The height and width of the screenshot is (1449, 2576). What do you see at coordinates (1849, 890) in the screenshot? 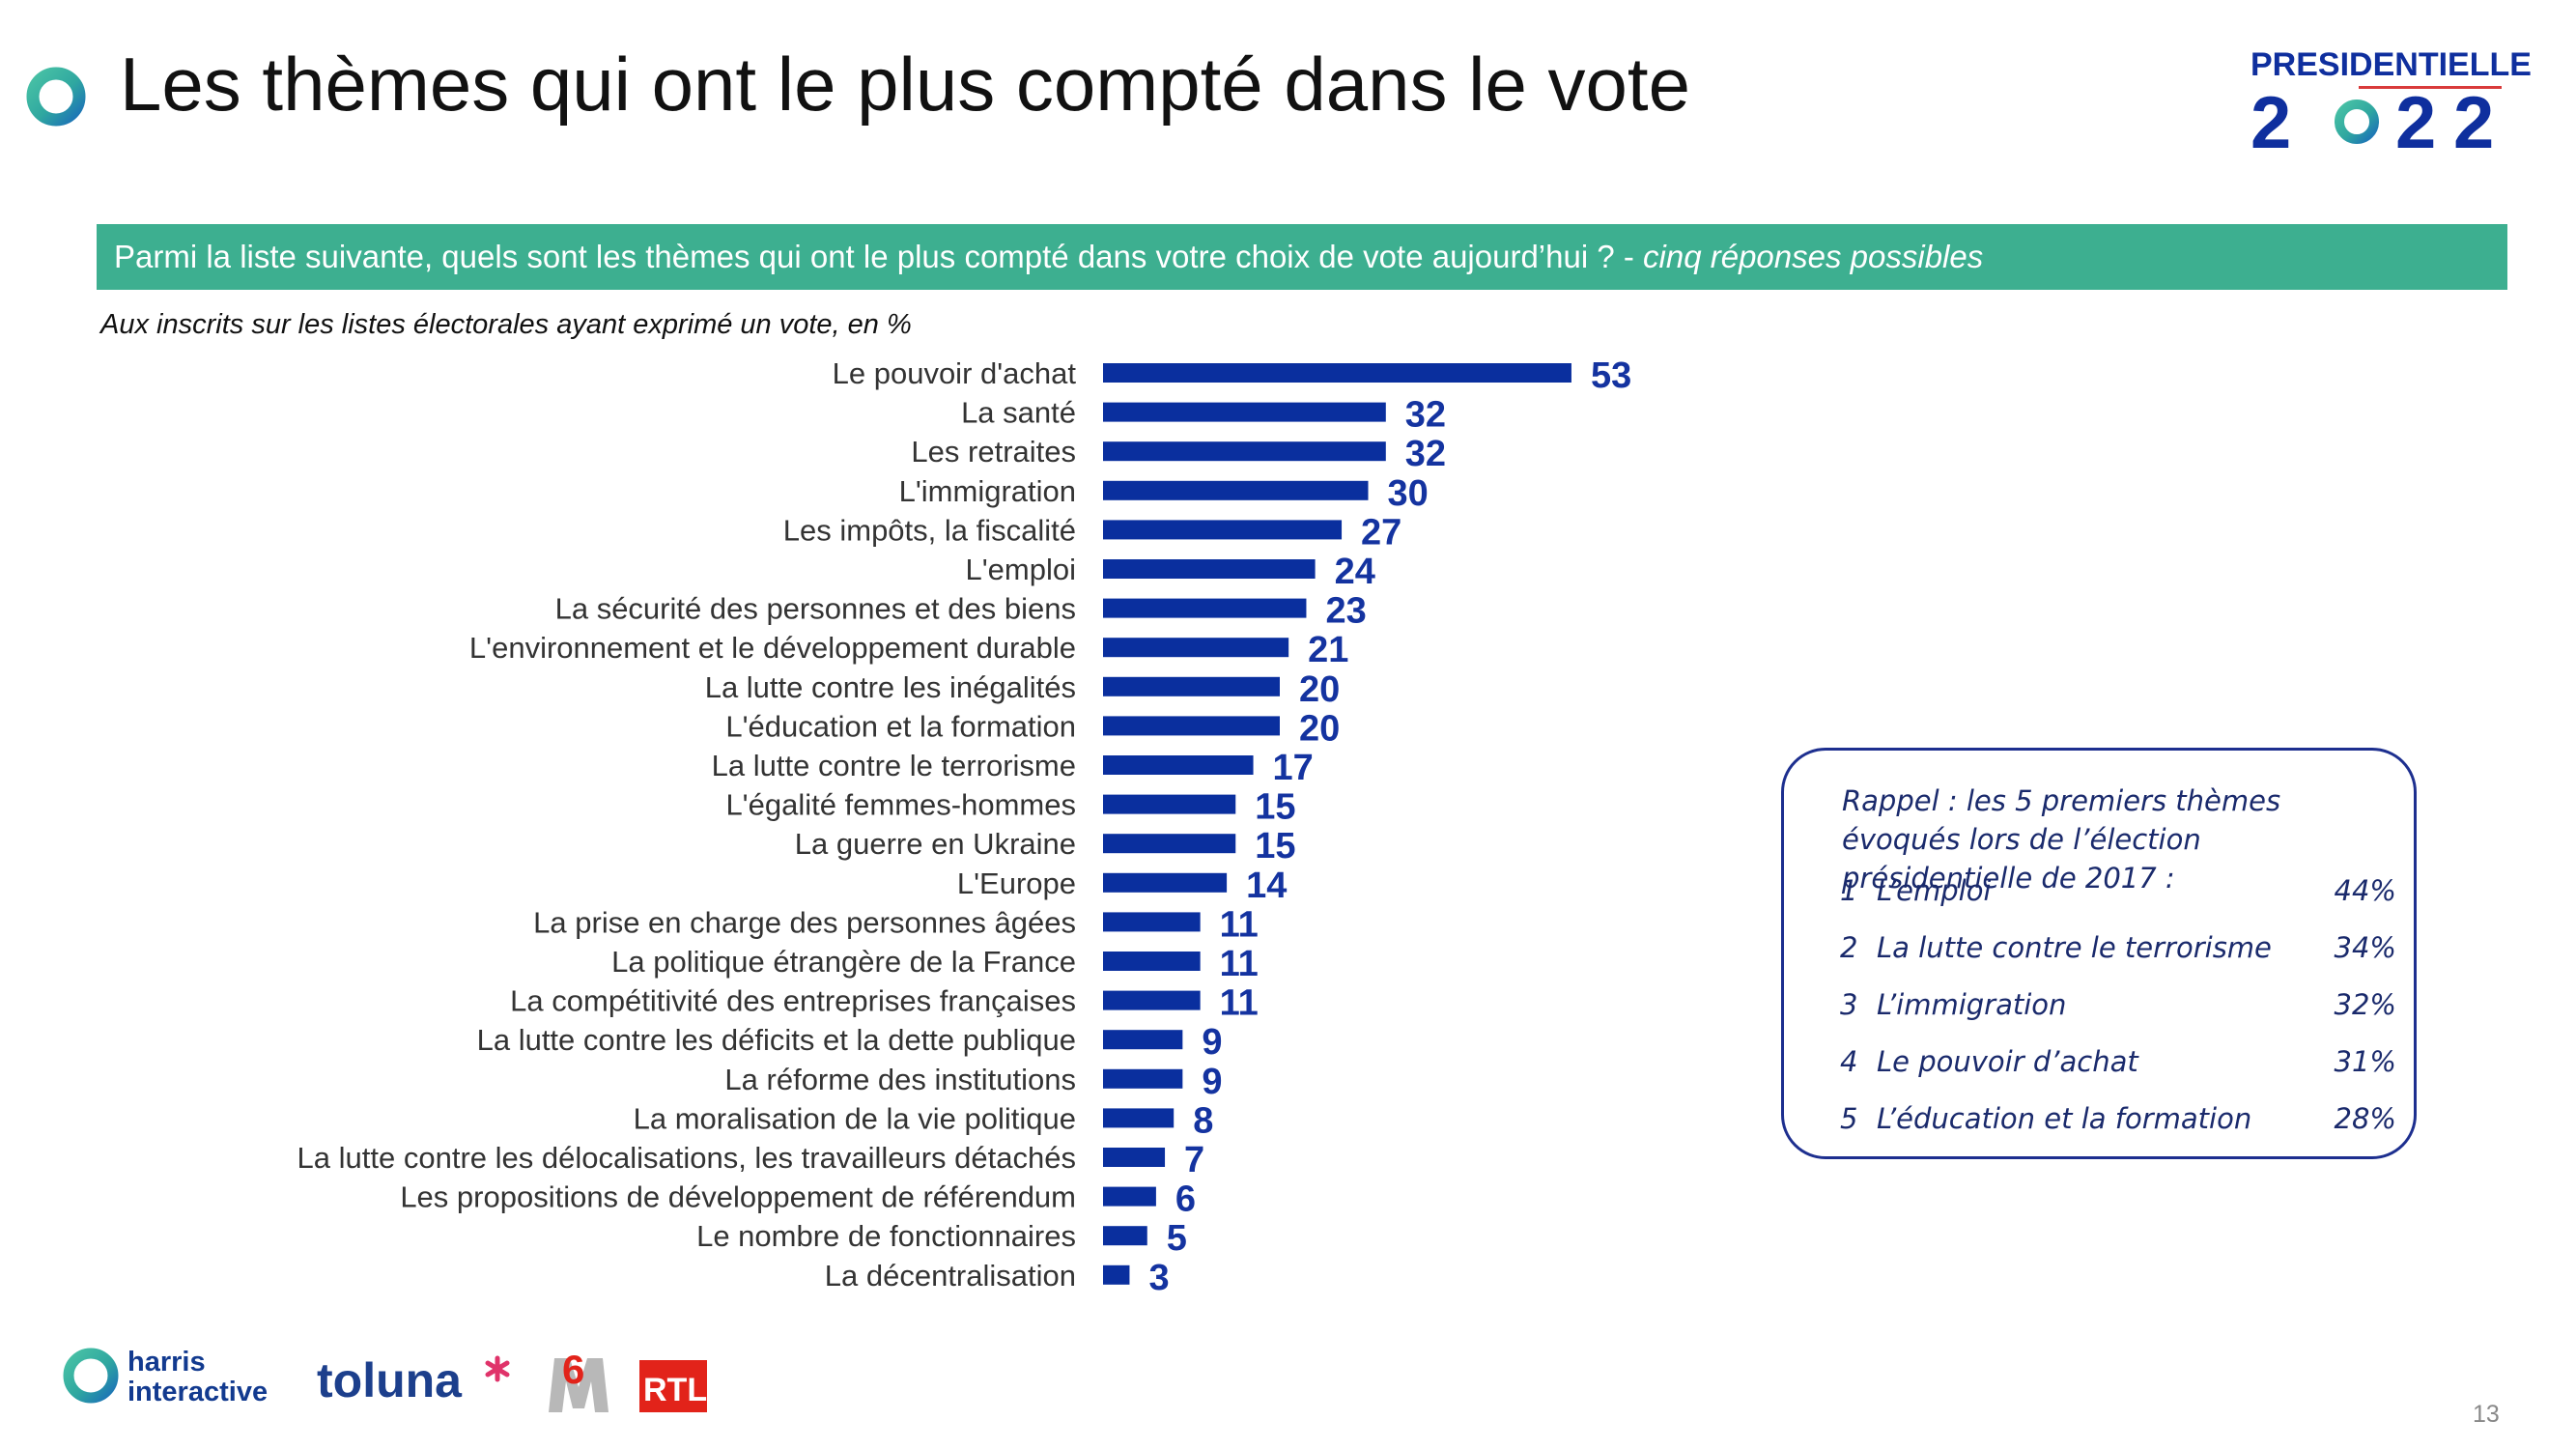
I see `recall-rank: 1` at bounding box center [1849, 890].